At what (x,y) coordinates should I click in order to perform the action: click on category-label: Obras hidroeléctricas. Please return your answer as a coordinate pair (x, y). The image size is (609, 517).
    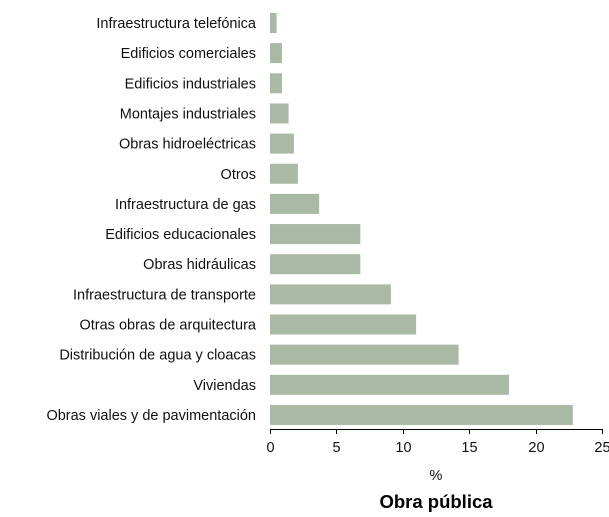
    Looking at the image, I should click on (187, 145).